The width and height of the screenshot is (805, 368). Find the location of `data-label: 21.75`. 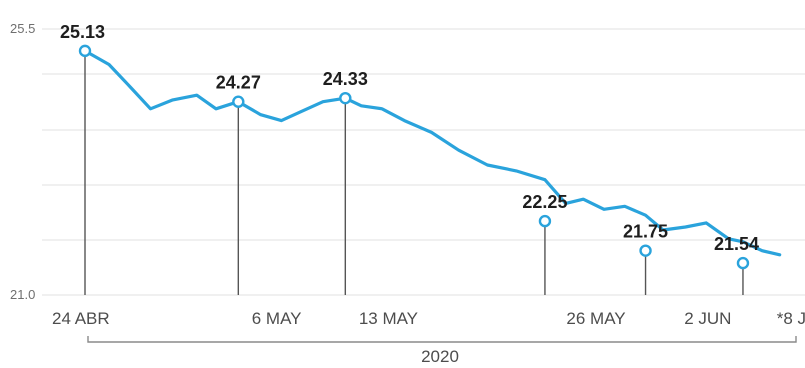

data-label: 21.75 is located at coordinates (645, 232).